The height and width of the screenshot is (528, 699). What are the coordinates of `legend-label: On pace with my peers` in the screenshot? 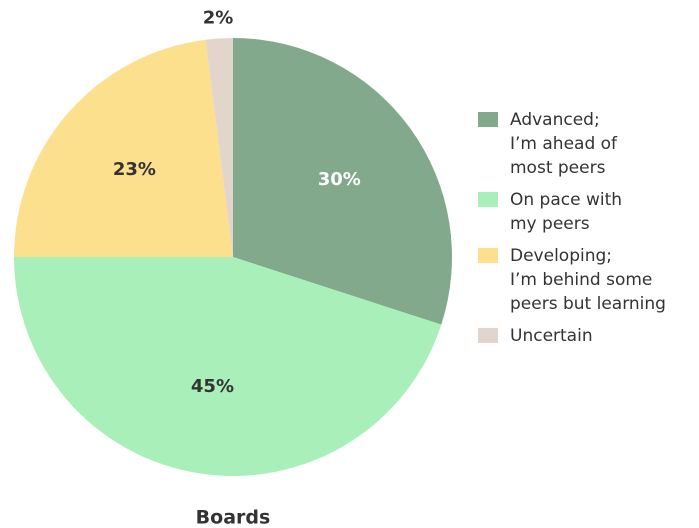 It's located at (566, 212).